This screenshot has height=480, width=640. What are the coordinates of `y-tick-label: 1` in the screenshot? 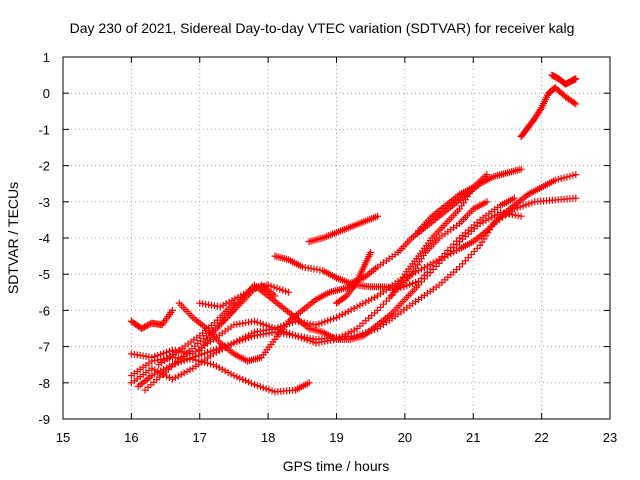 It's located at (46, 57).